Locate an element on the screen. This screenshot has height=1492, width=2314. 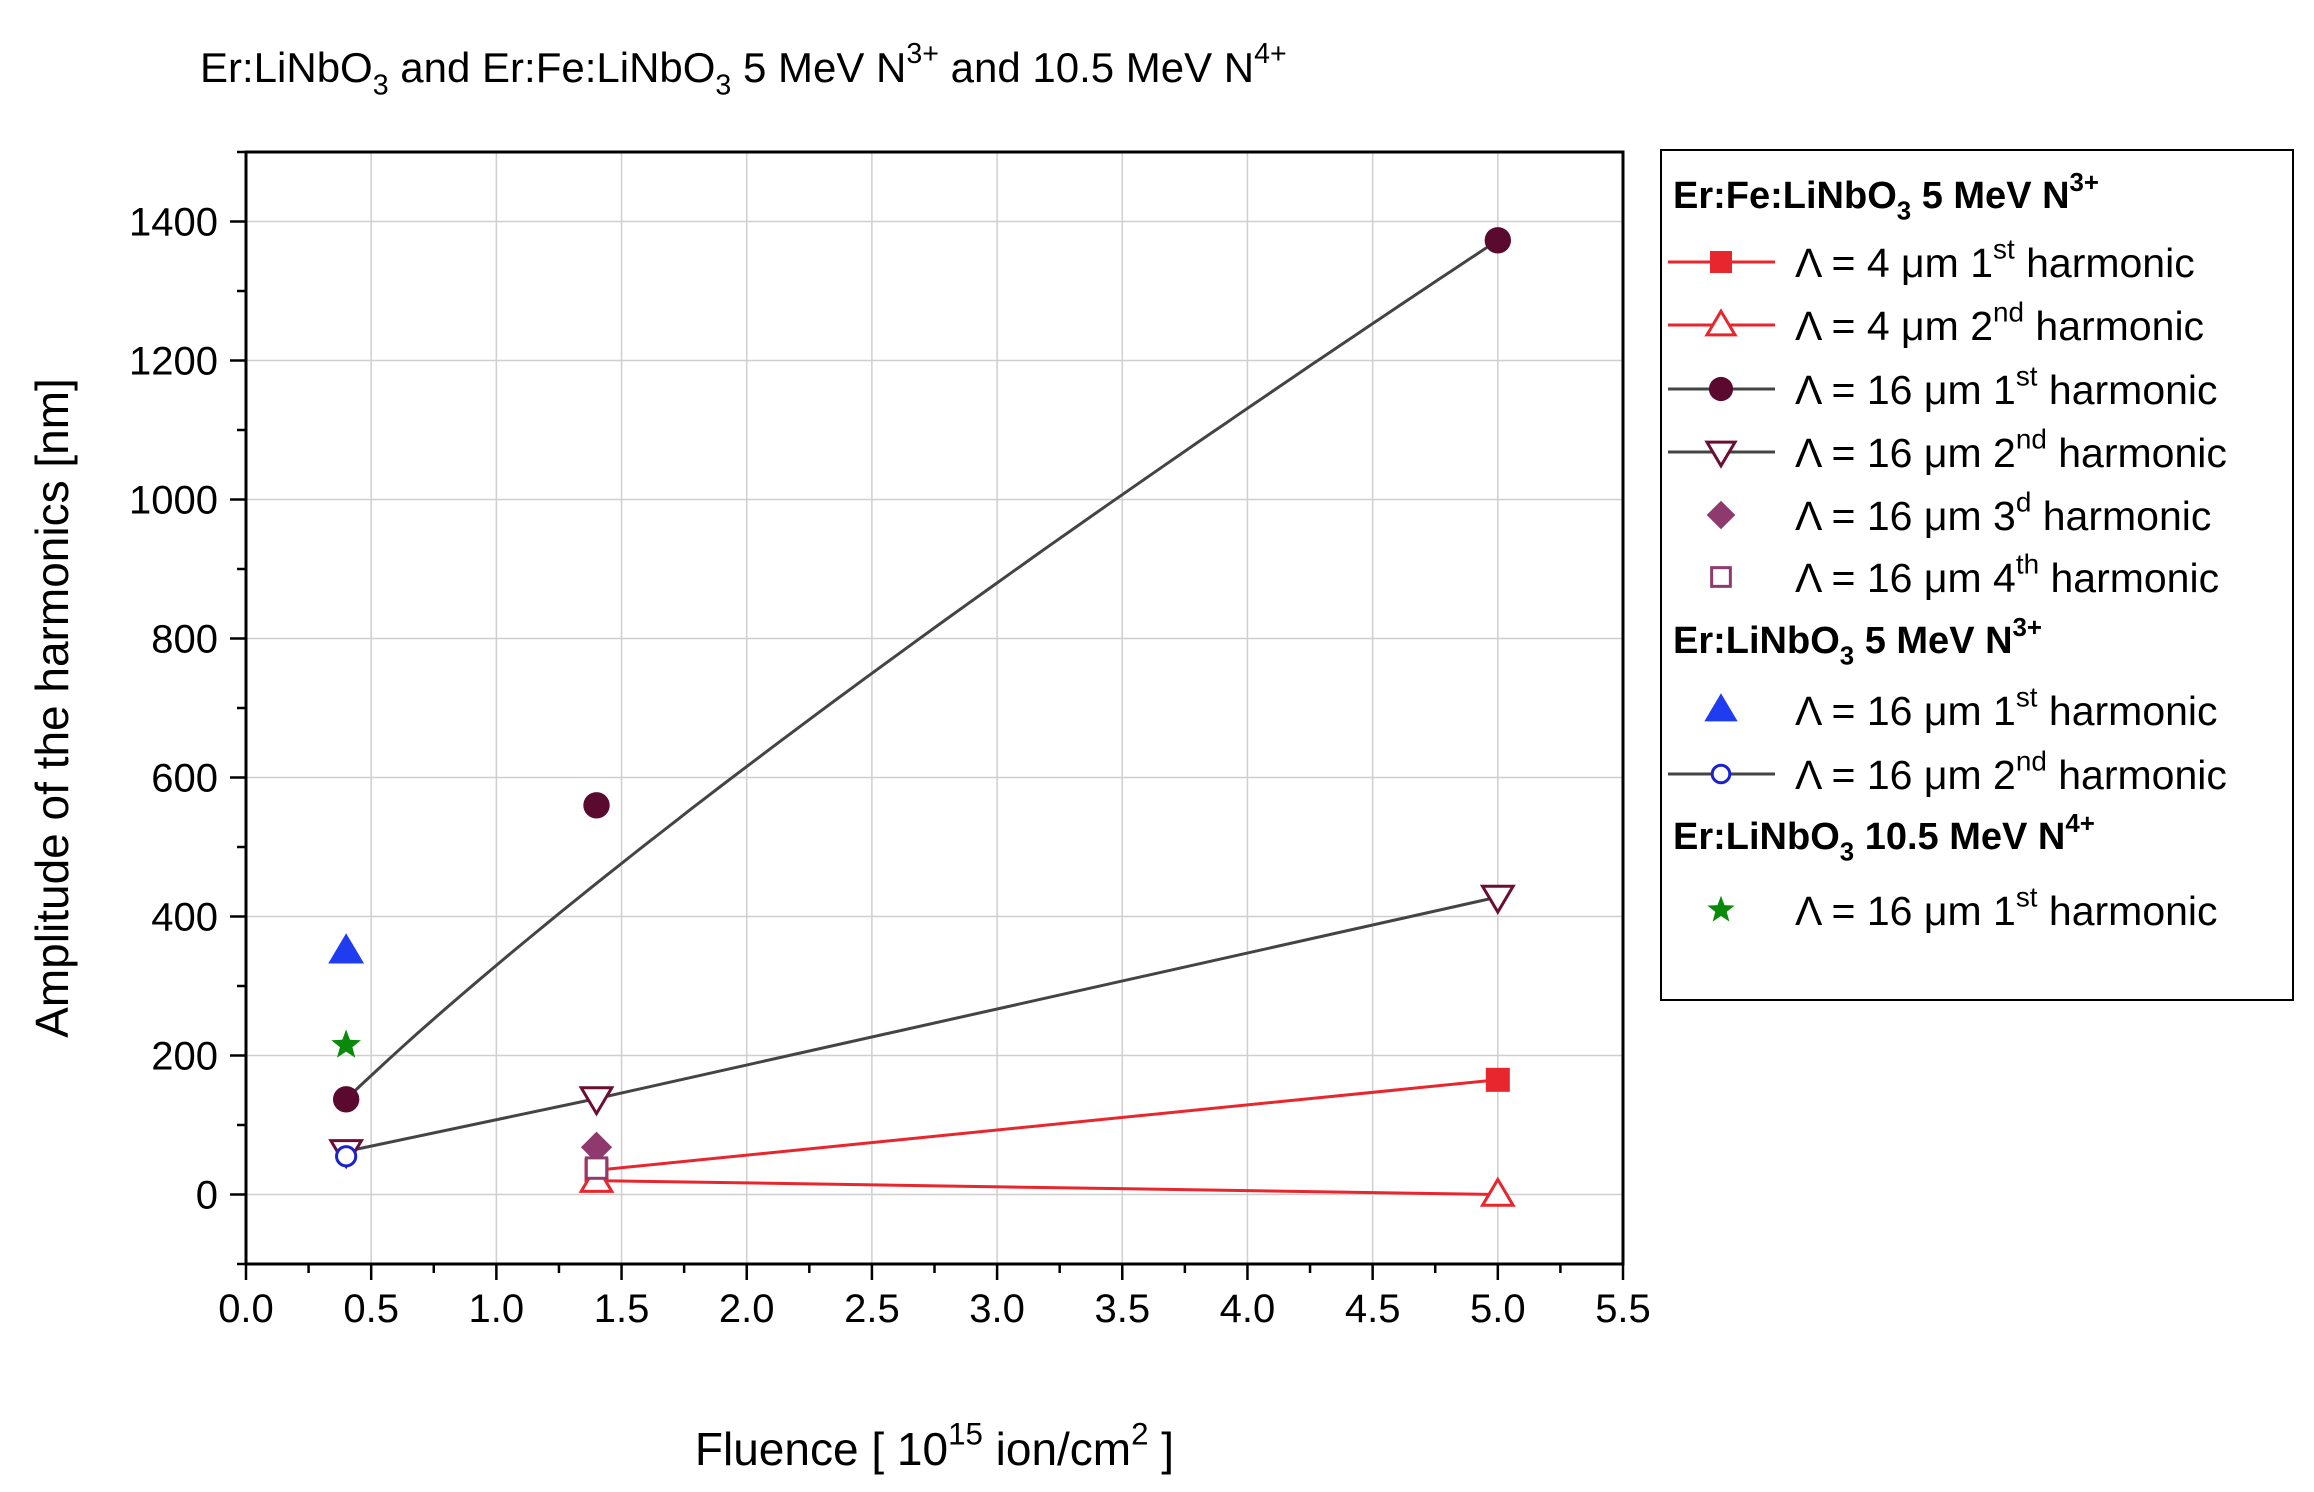
y-tick-label: 400 is located at coordinates (184, 918).